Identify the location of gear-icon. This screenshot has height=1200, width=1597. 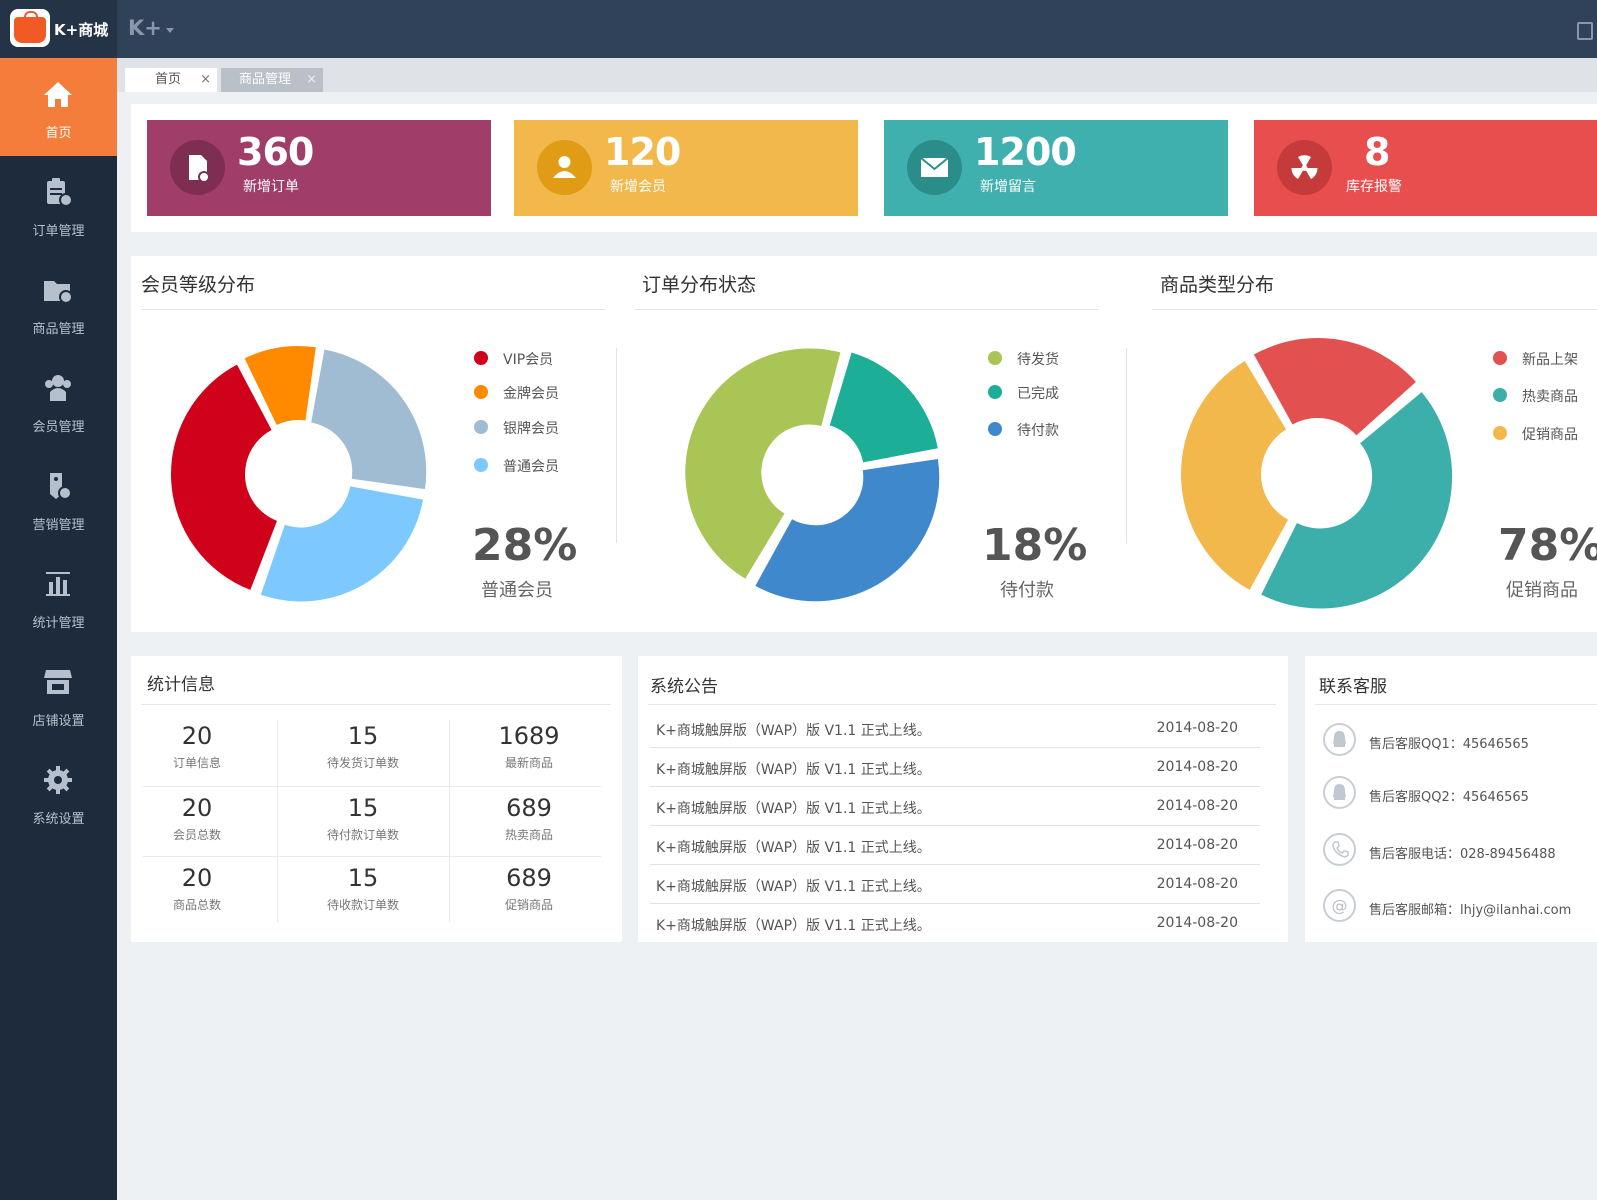
(58, 780).